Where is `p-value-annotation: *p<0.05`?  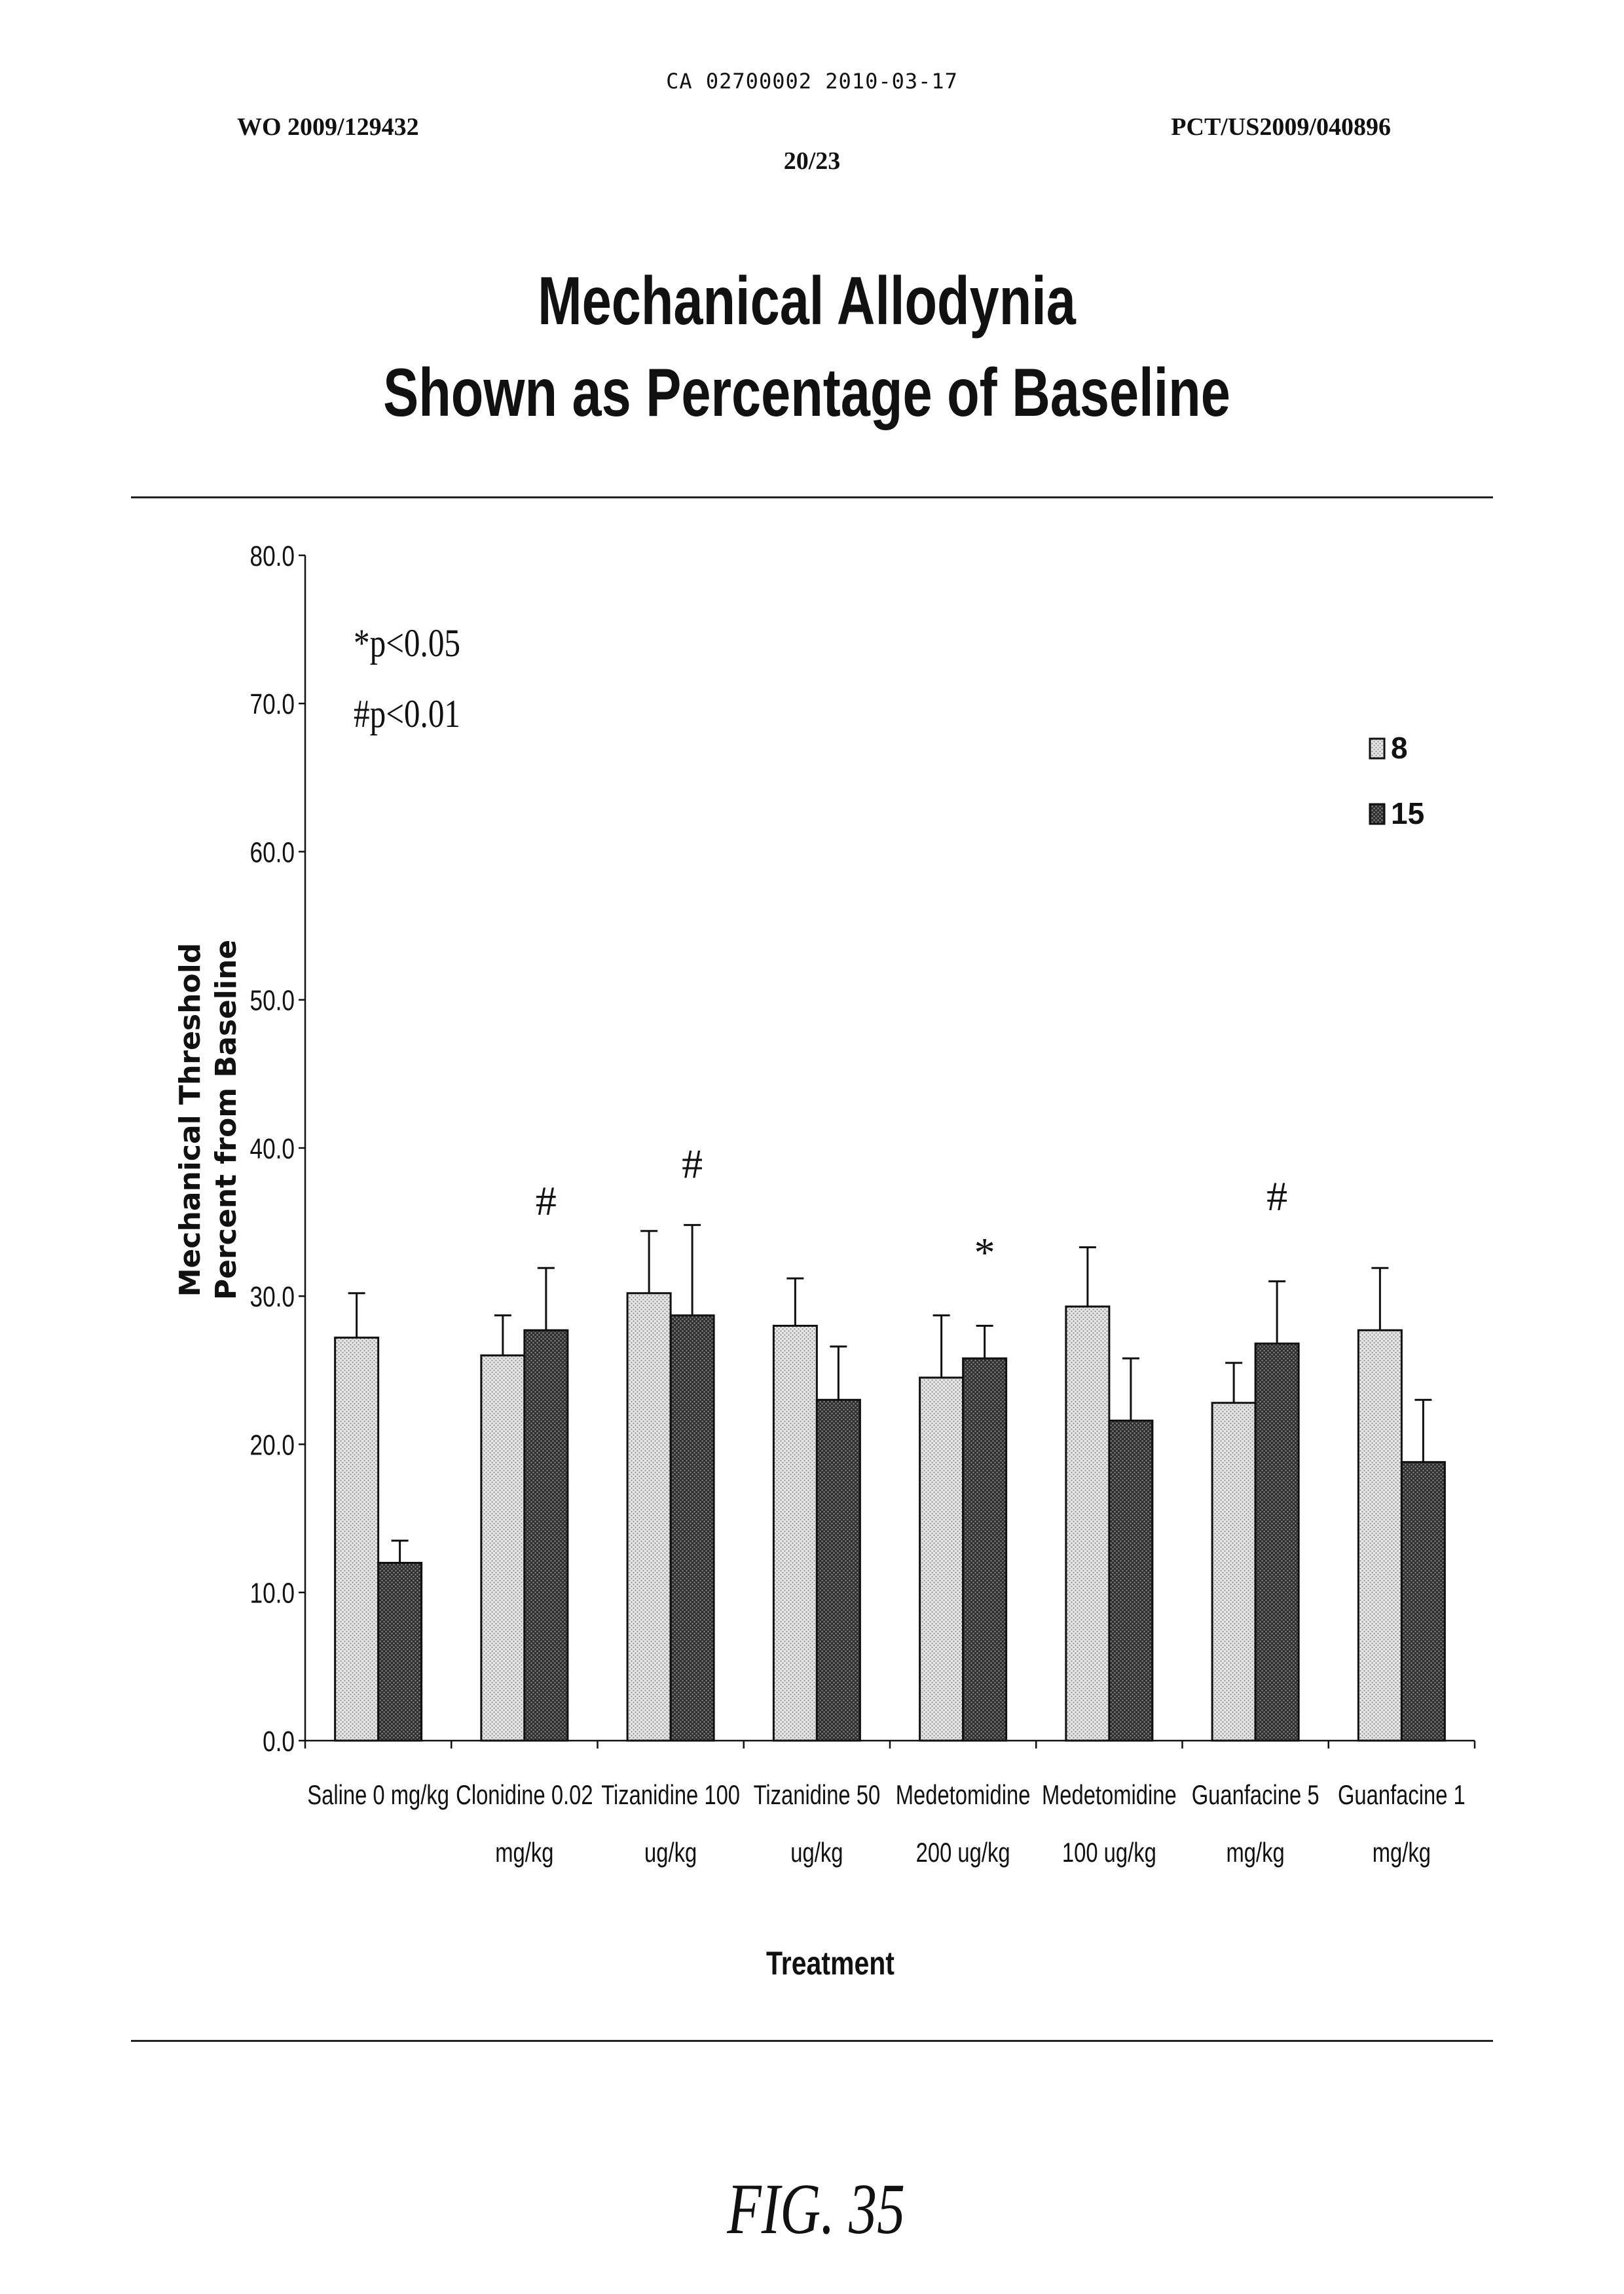
p-value-annotation: *p<0.05 is located at coordinates (407, 643).